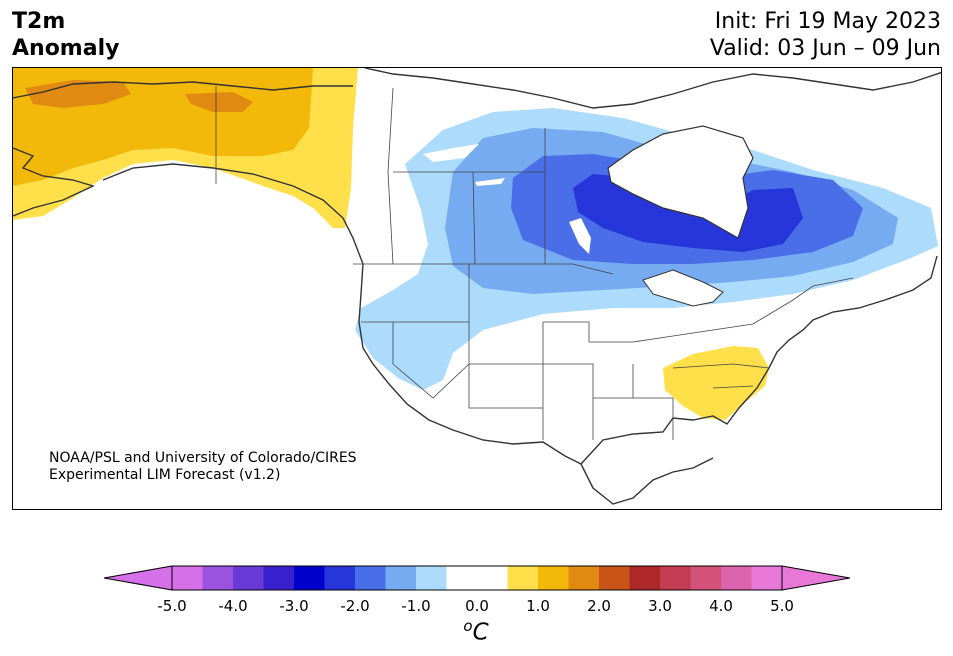  What do you see at coordinates (451, 153) in the screenshot?
I see `great-bear-lake` at bounding box center [451, 153].